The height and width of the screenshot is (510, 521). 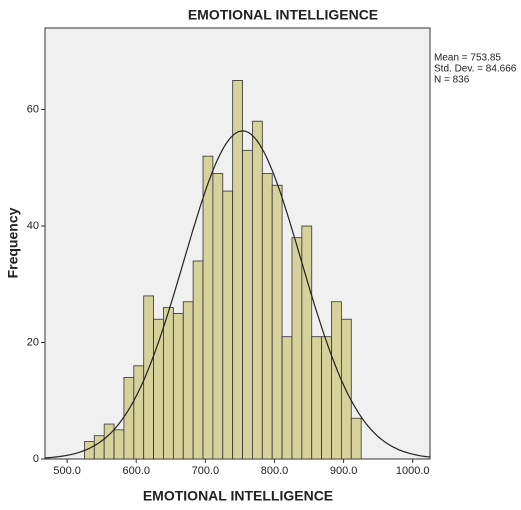 What do you see at coordinates (452, 80) in the screenshot?
I see `stat-n: N = 836` at bounding box center [452, 80].